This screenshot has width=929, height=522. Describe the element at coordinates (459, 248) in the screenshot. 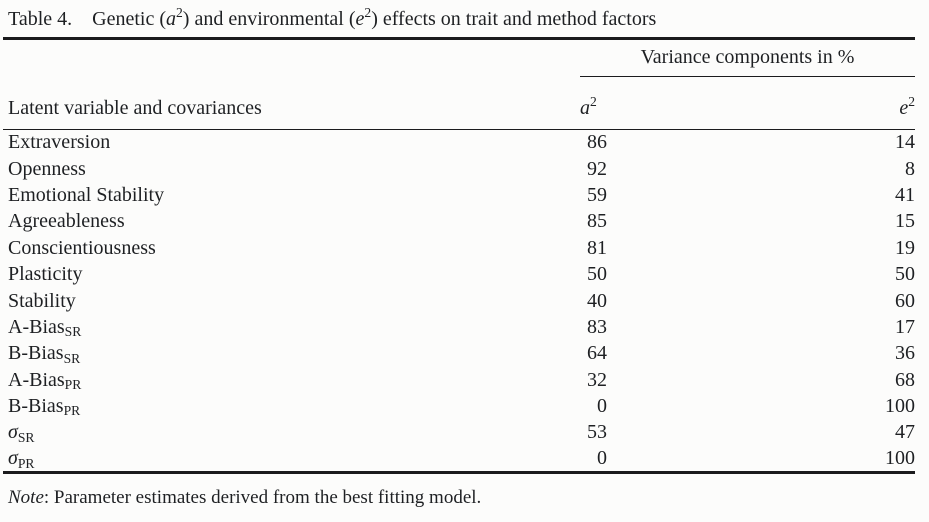

I see `table-row: Conscientiousness 81 19` at that location.